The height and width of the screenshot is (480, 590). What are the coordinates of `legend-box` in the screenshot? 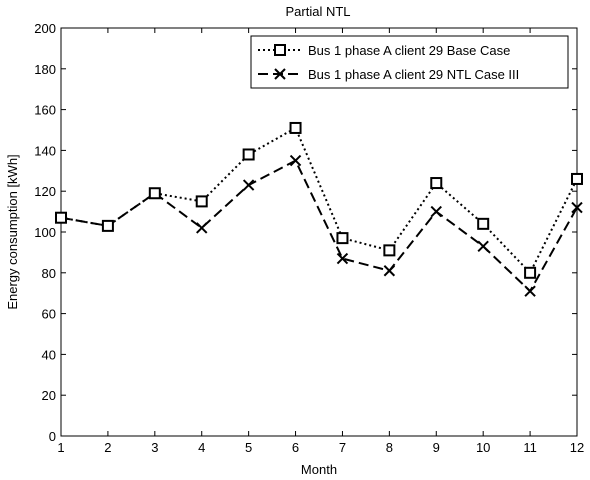 It's located at (409, 62).